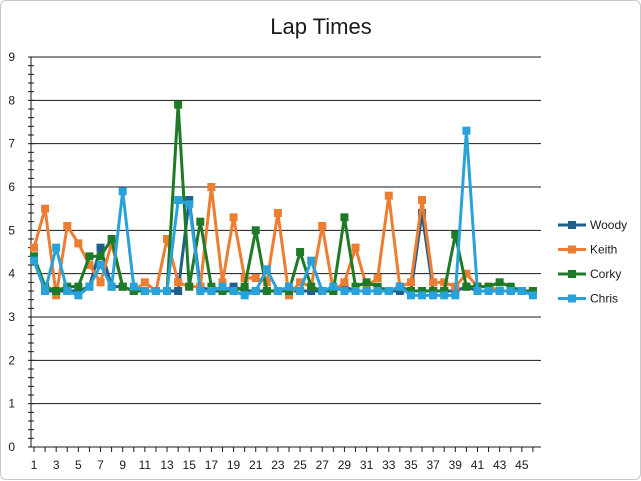 The image size is (641, 481). Describe the element at coordinates (367, 465) in the screenshot. I see `x-tick-label: 31` at that location.